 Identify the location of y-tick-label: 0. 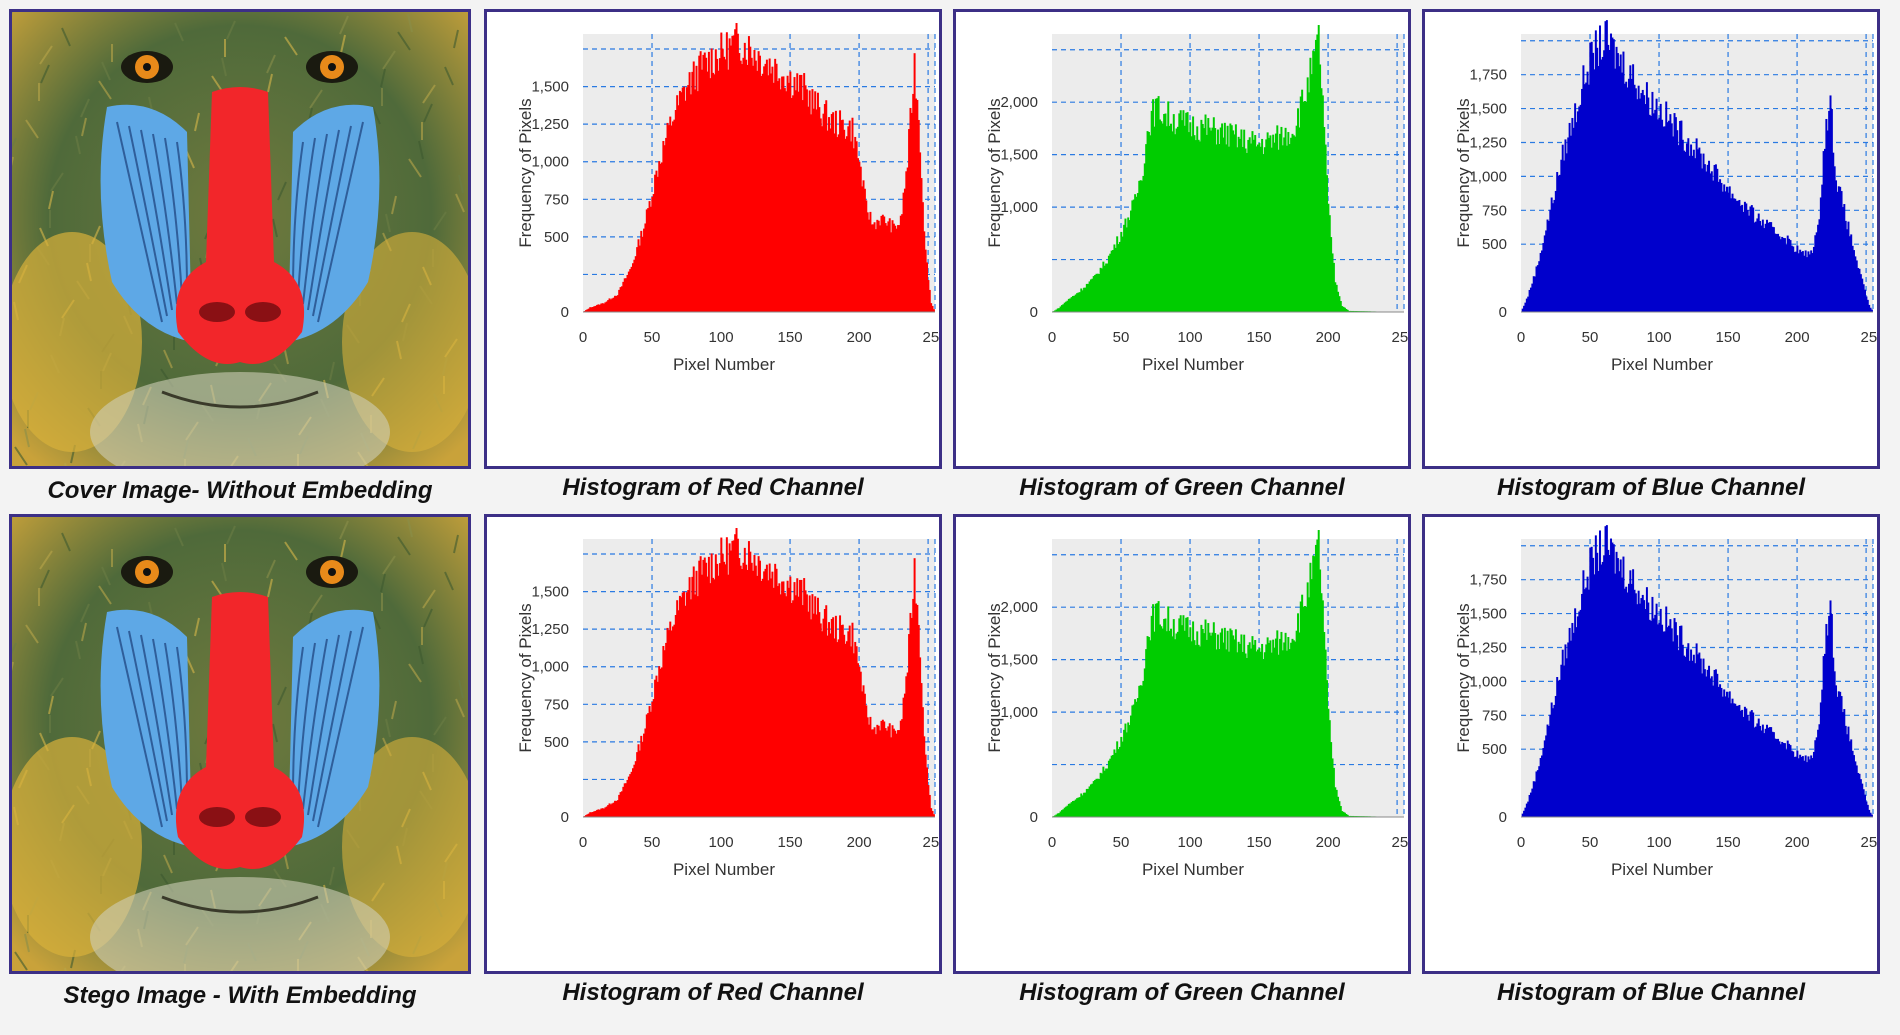
(1503, 312).